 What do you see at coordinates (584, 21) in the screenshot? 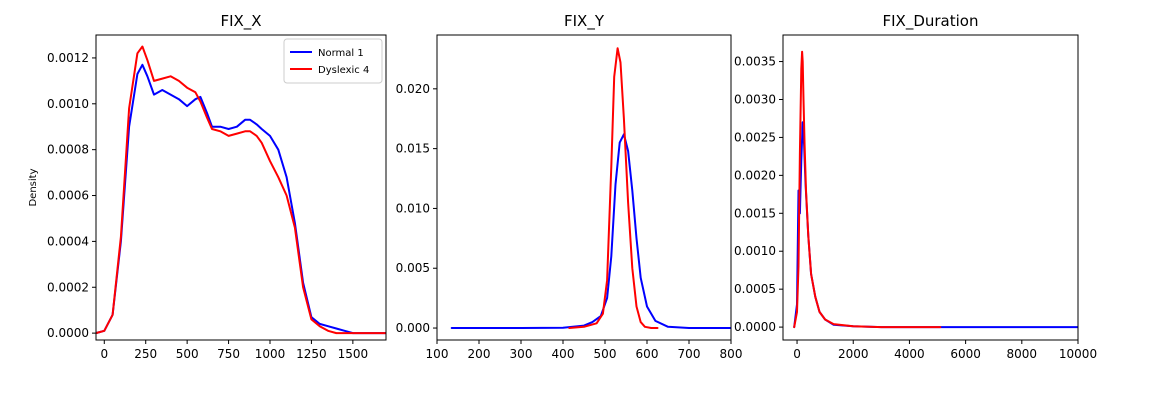
I see `chart-title: FIX_Y` at bounding box center [584, 21].